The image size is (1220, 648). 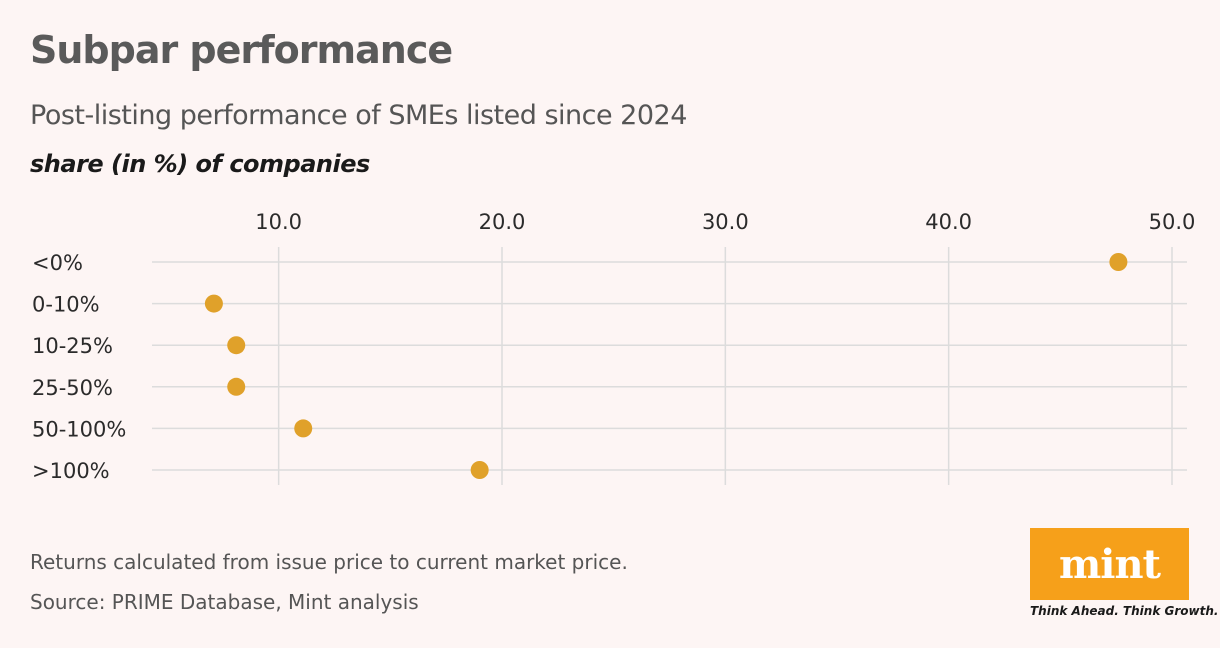 I want to click on x-tick-label: 40.0, so click(x=948, y=222).